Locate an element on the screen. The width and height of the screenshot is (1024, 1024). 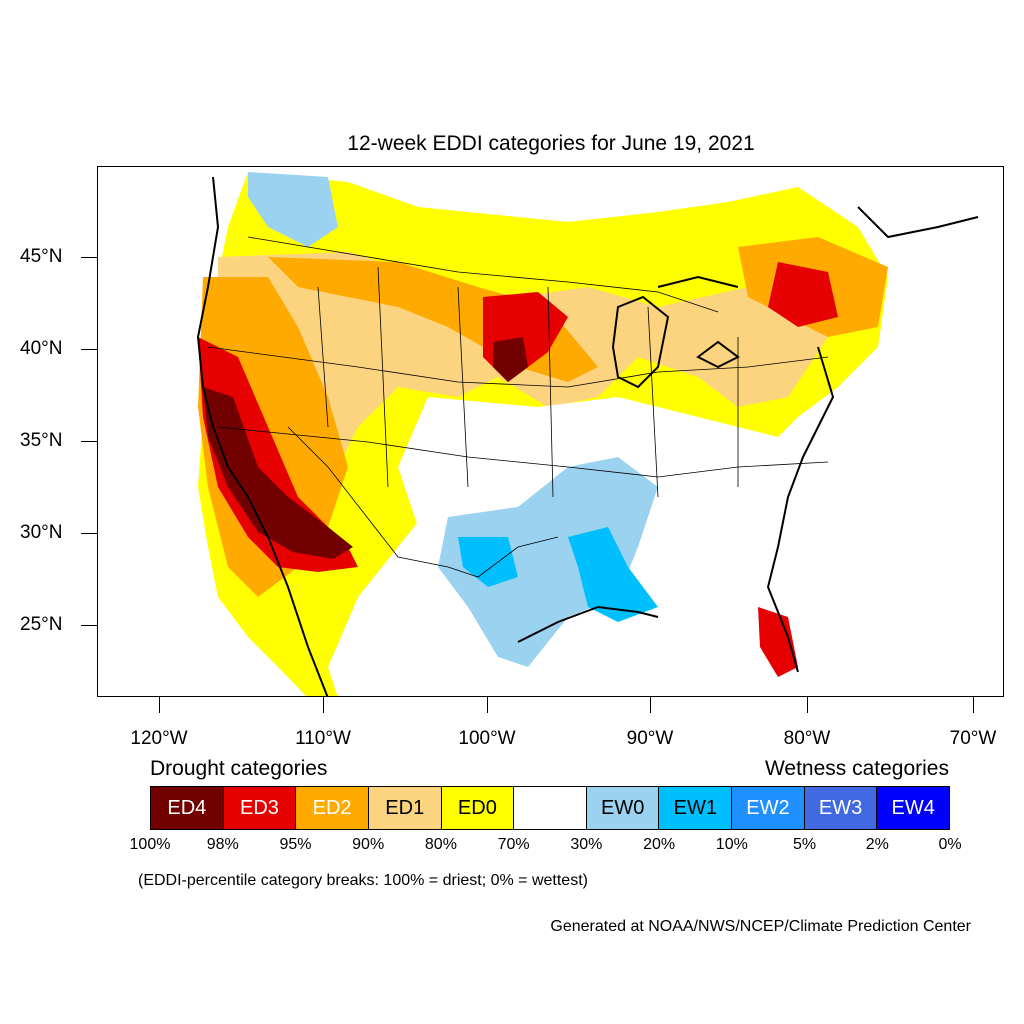
ew0-region is located at coordinates (548, 562).